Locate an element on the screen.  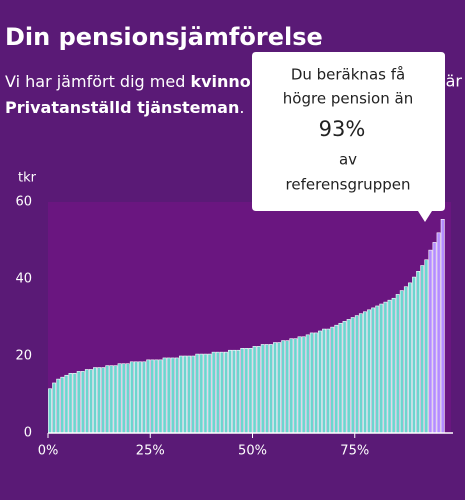
y-tick-label: 20 is located at coordinates (23, 356).